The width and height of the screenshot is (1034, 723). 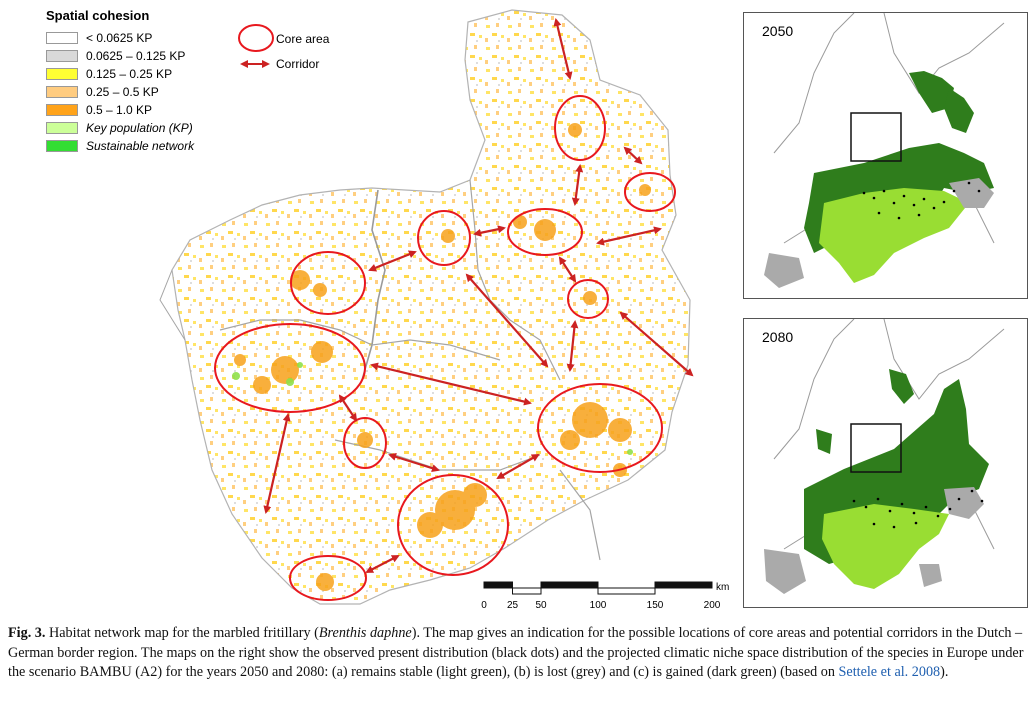 What do you see at coordinates (297, 64) in the screenshot?
I see `corridor-legend-label: Corridor` at bounding box center [297, 64].